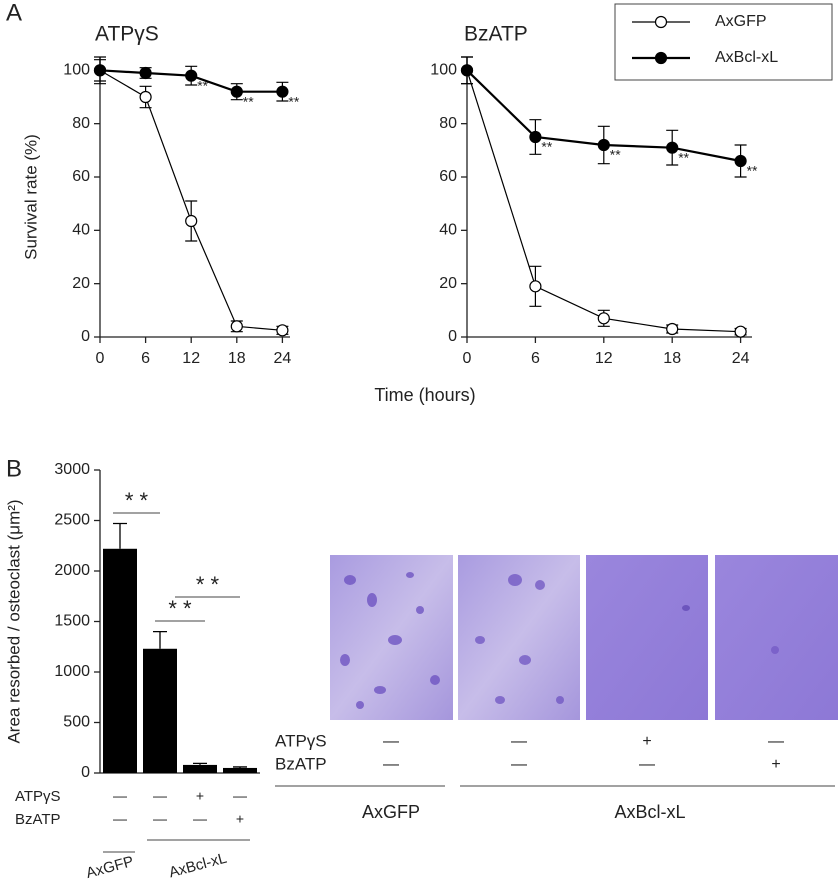  What do you see at coordinates (76, 722) in the screenshot?
I see `y-tick-label: 500` at bounding box center [76, 722].